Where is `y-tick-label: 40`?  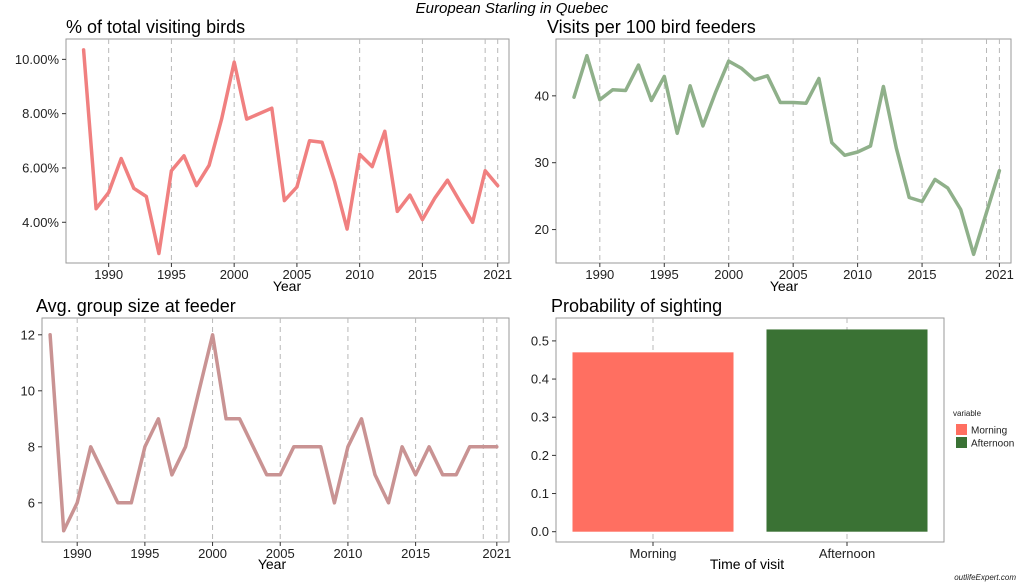
y-tick-label: 40 is located at coordinates (542, 95).